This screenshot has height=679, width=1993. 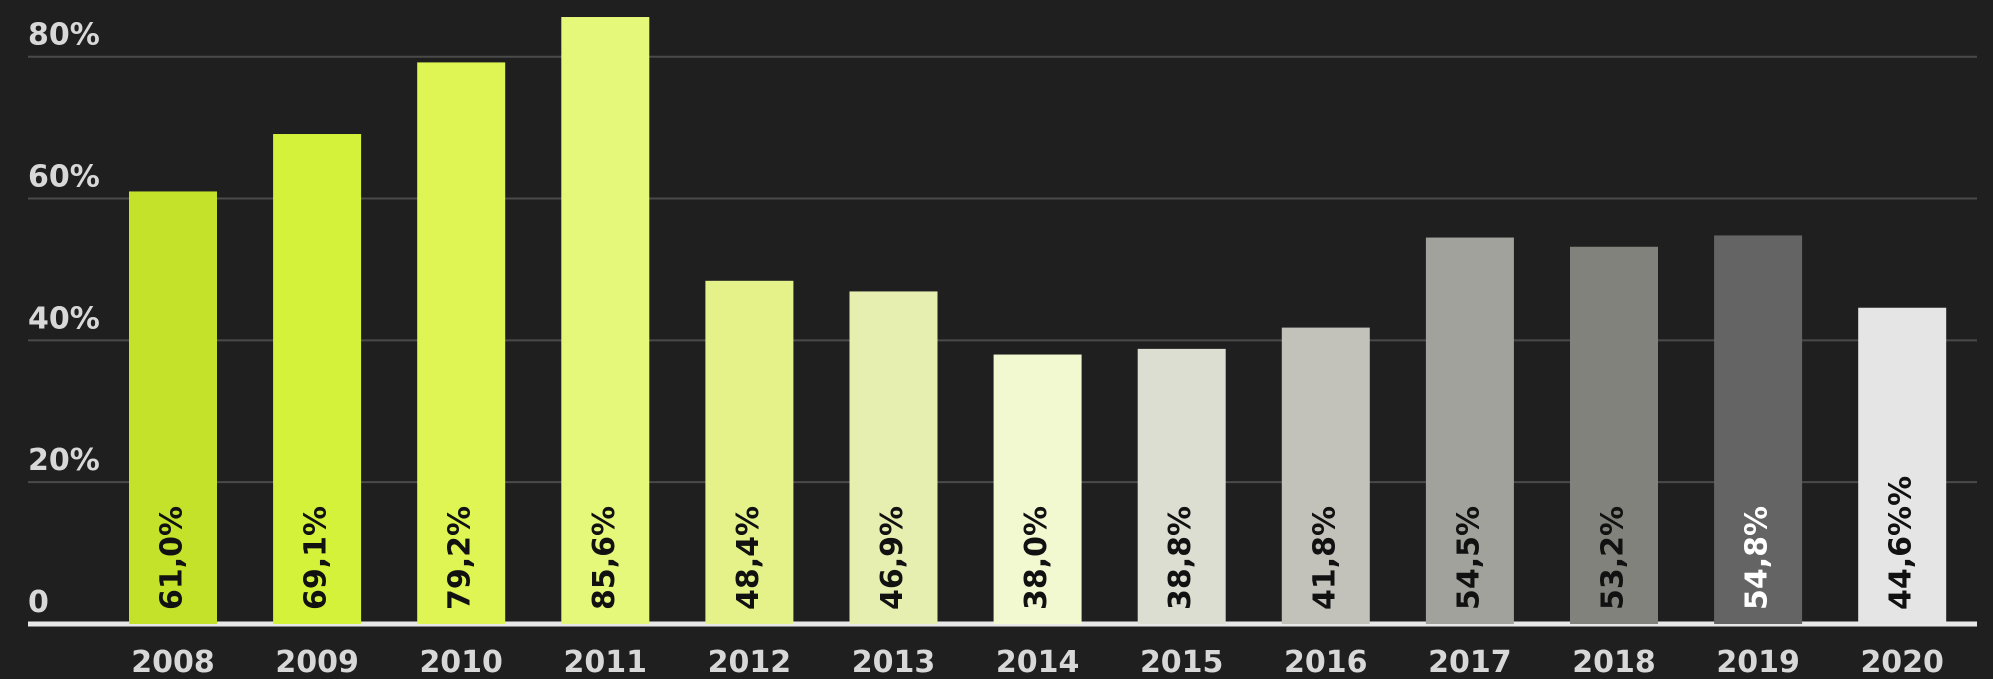 I want to click on x-tick-label: 2020, so click(x=1902, y=662).